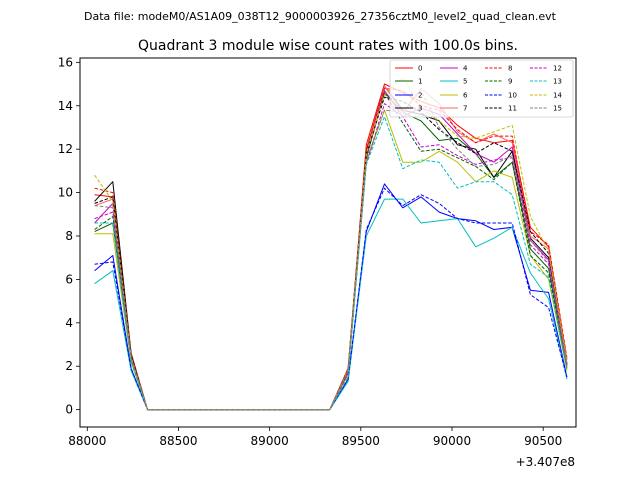 Image resolution: width=640 pixels, height=480 pixels. Describe the element at coordinates (69, 279) in the screenshot. I see `y-tick-label: 6` at that location.